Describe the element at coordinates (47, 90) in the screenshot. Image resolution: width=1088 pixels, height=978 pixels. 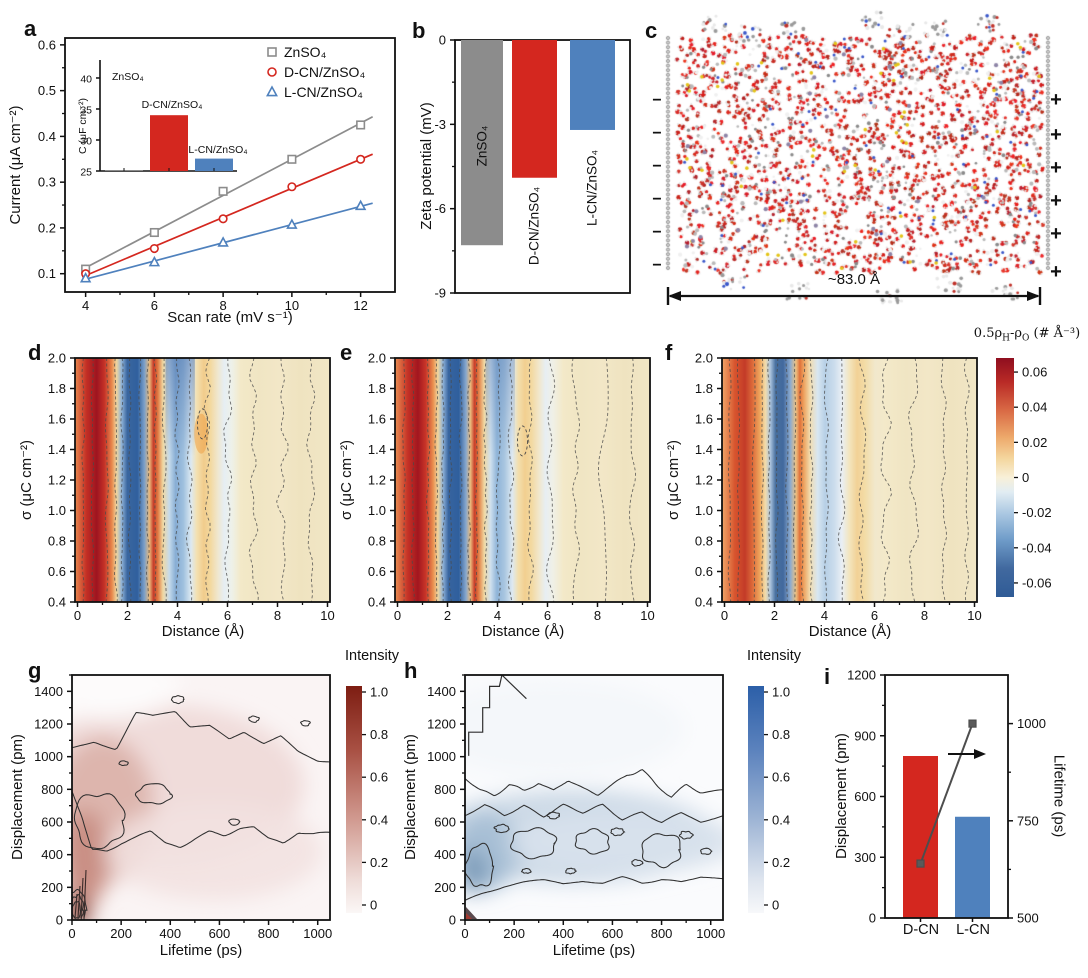
I see `svg-text: 0.5` at that location.